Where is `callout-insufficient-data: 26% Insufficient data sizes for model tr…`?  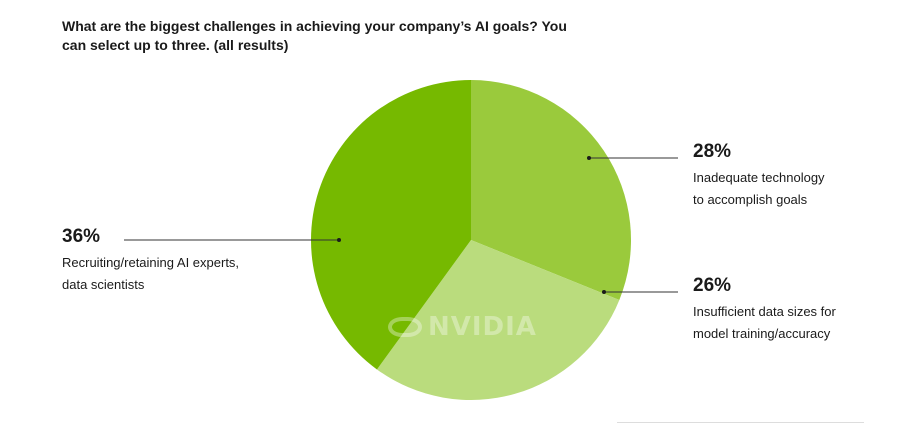
callout-insufficient-data: 26% Insufficient data sizes for model tr… is located at coordinates (764, 310).